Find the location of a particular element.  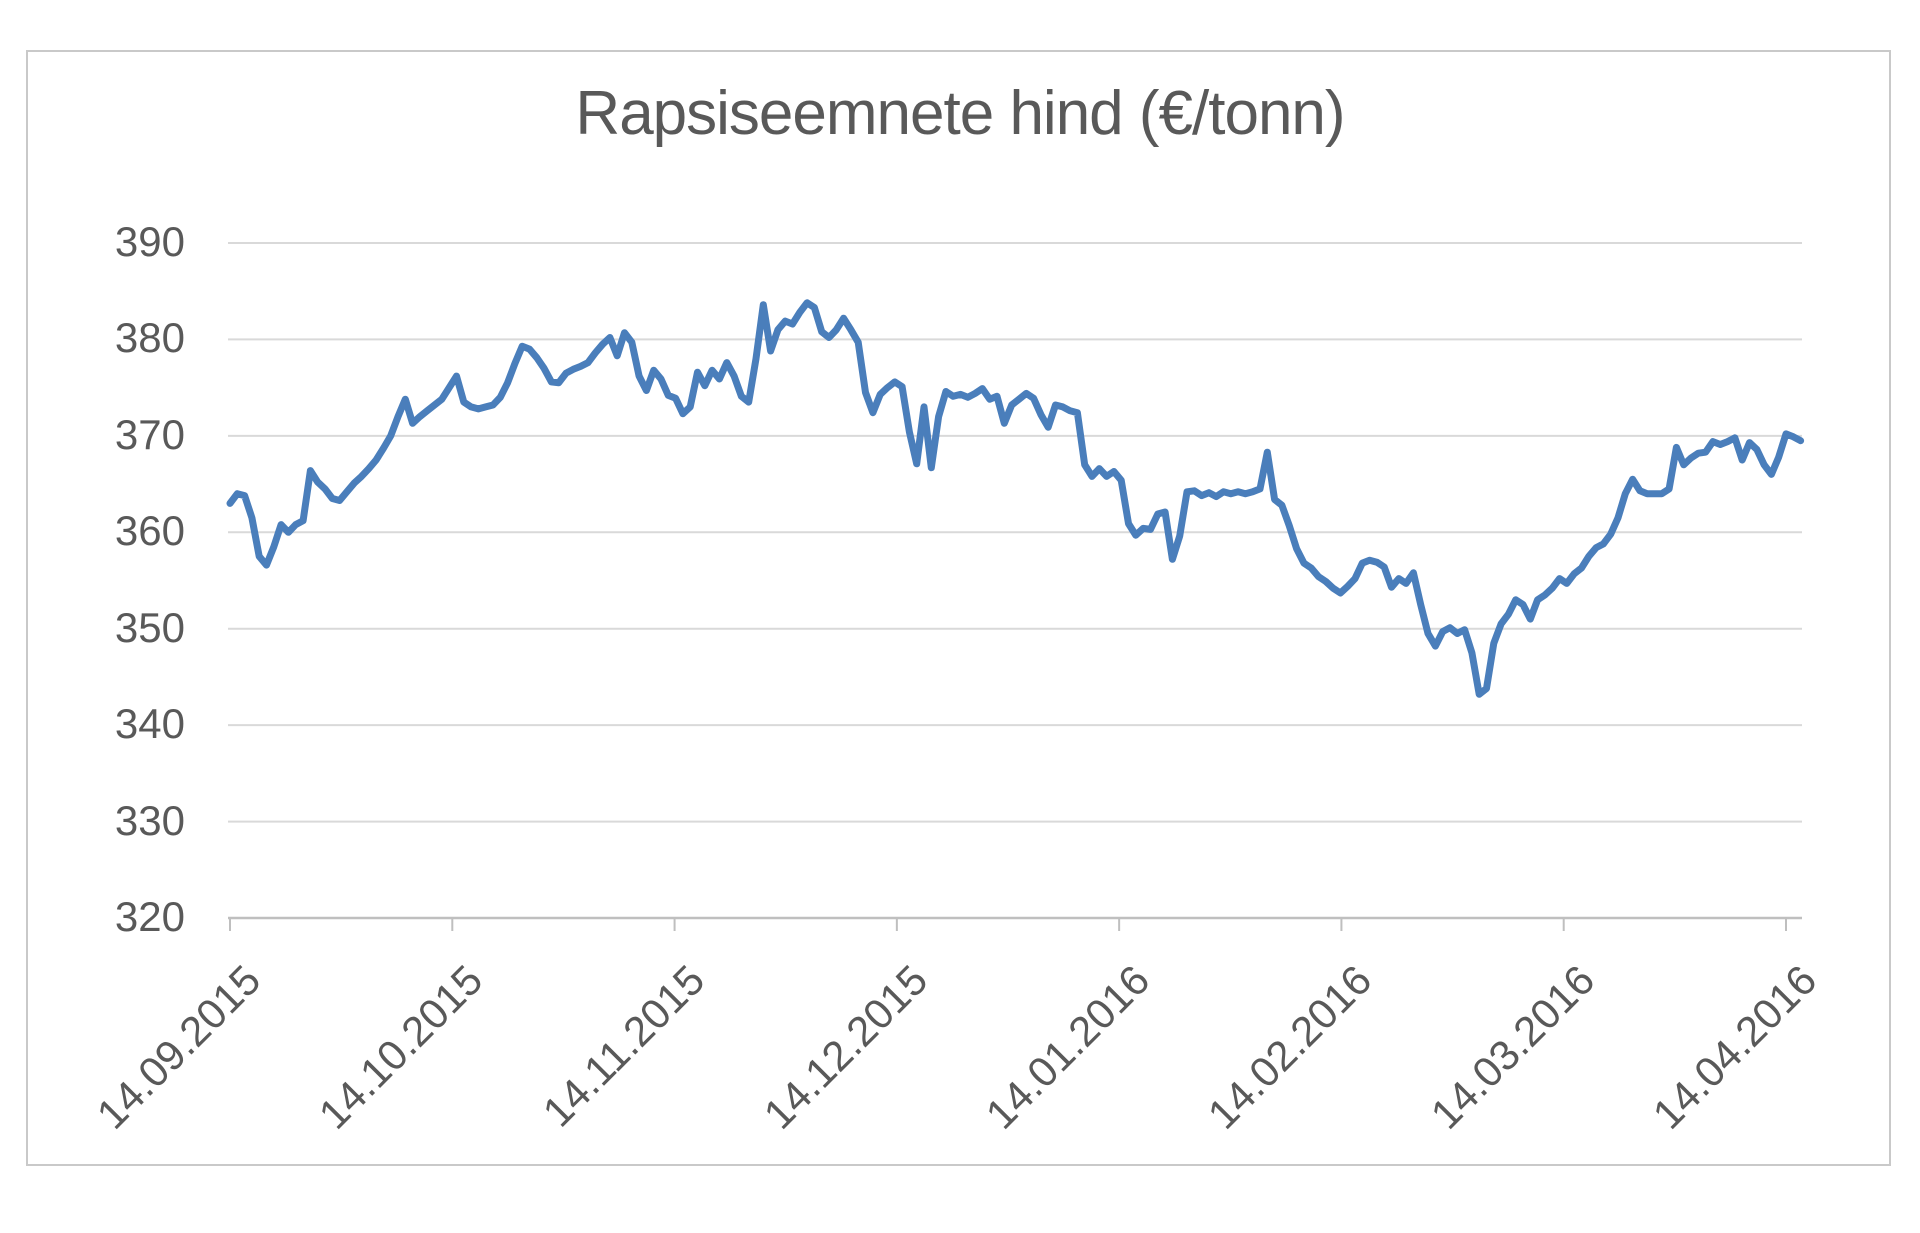

y-axis-label: 350 is located at coordinates (149, 627).